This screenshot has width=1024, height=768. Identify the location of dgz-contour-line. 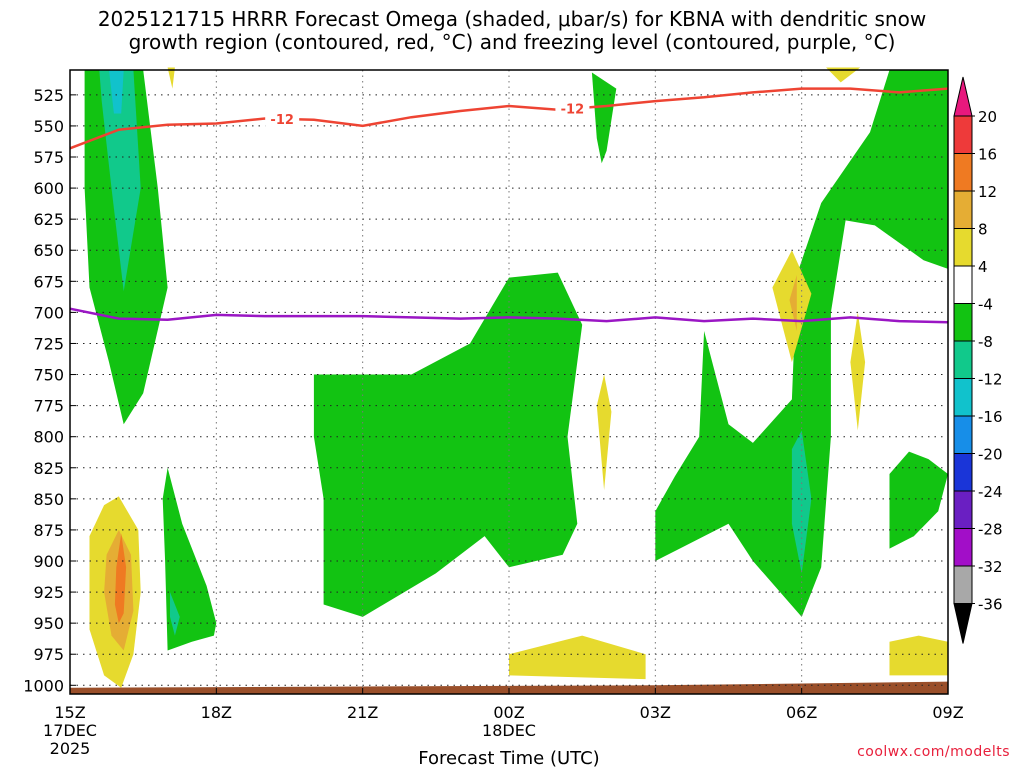
(509, 118).